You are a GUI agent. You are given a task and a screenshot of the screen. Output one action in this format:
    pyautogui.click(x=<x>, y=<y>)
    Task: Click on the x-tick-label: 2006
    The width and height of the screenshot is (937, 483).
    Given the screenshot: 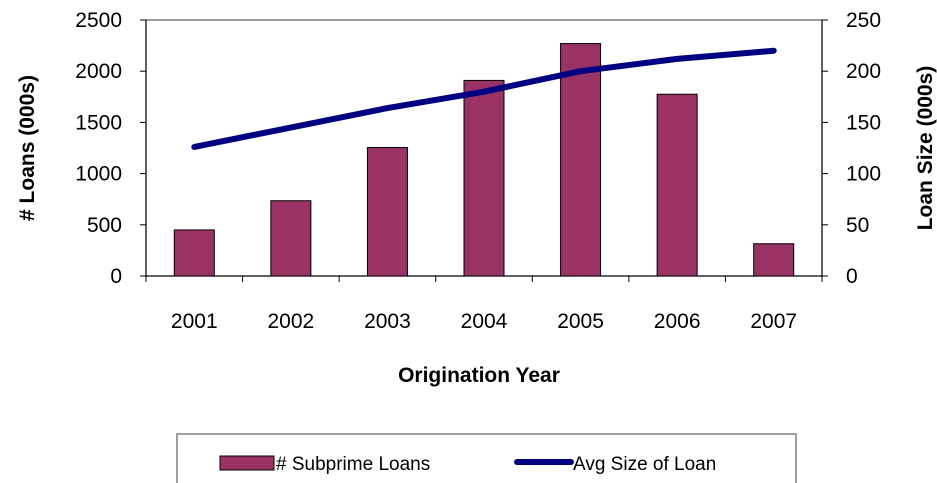 What is the action you would take?
    pyautogui.click(x=677, y=321)
    